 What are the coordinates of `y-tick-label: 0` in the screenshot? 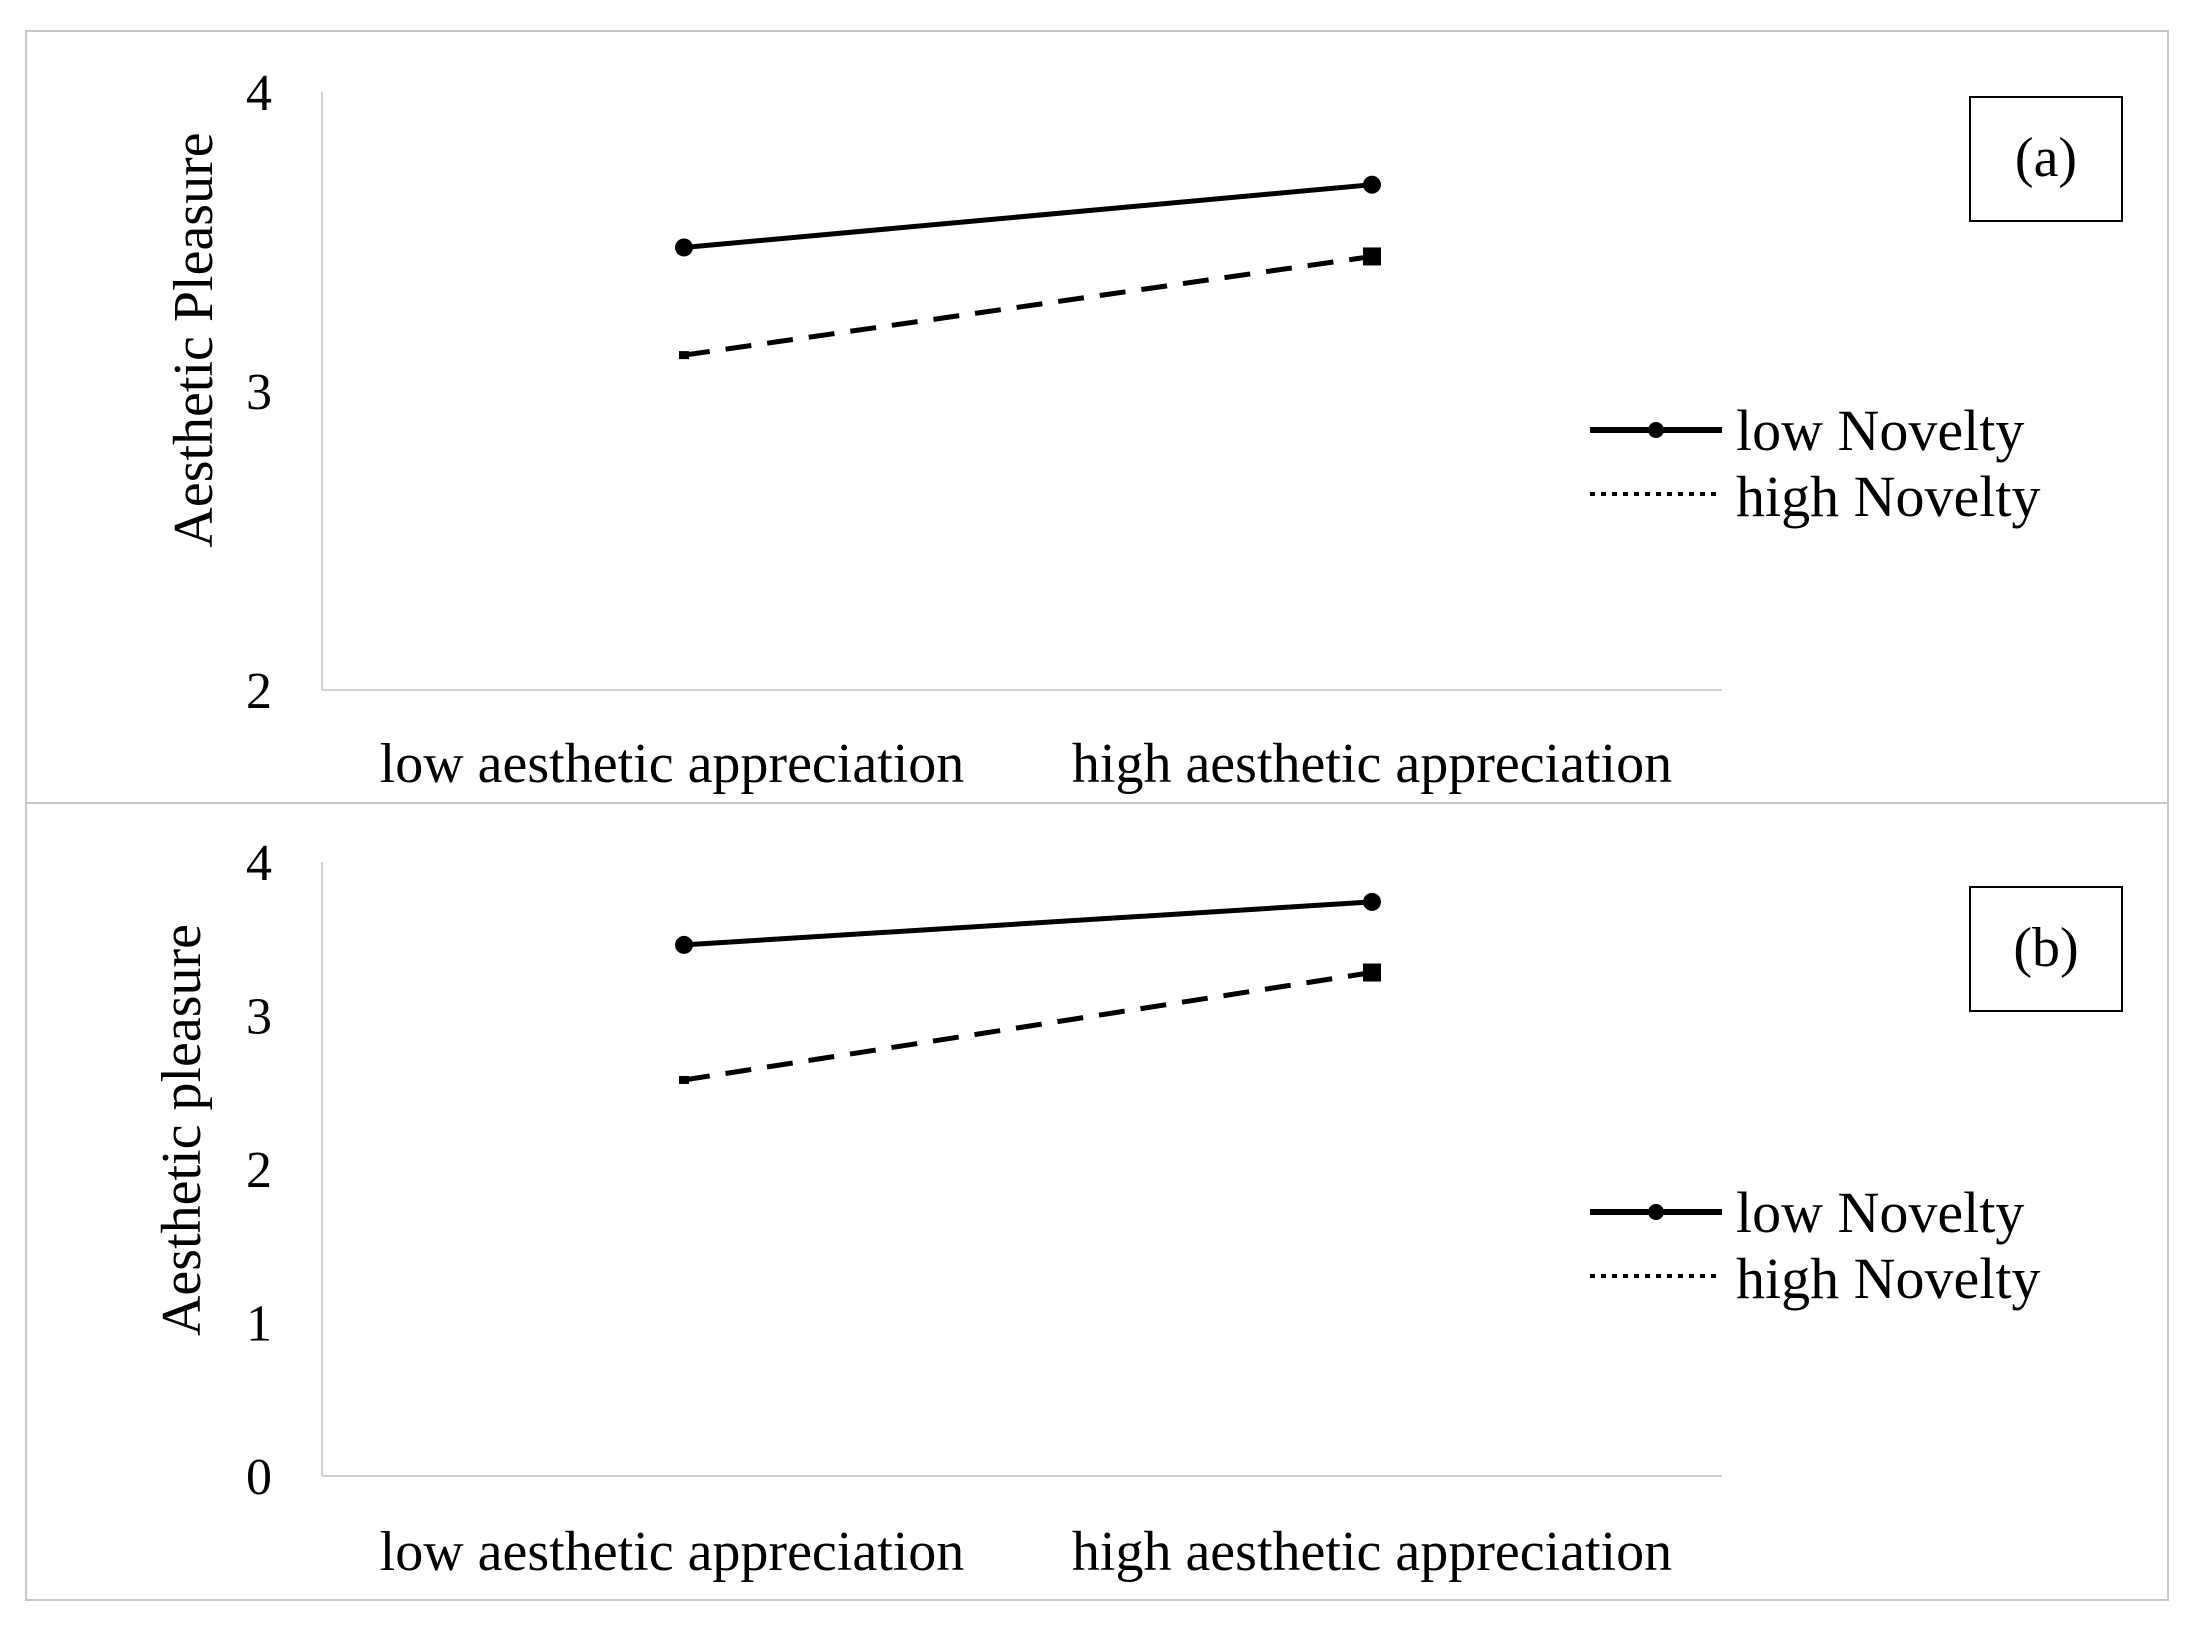 It's located at (259, 1477).